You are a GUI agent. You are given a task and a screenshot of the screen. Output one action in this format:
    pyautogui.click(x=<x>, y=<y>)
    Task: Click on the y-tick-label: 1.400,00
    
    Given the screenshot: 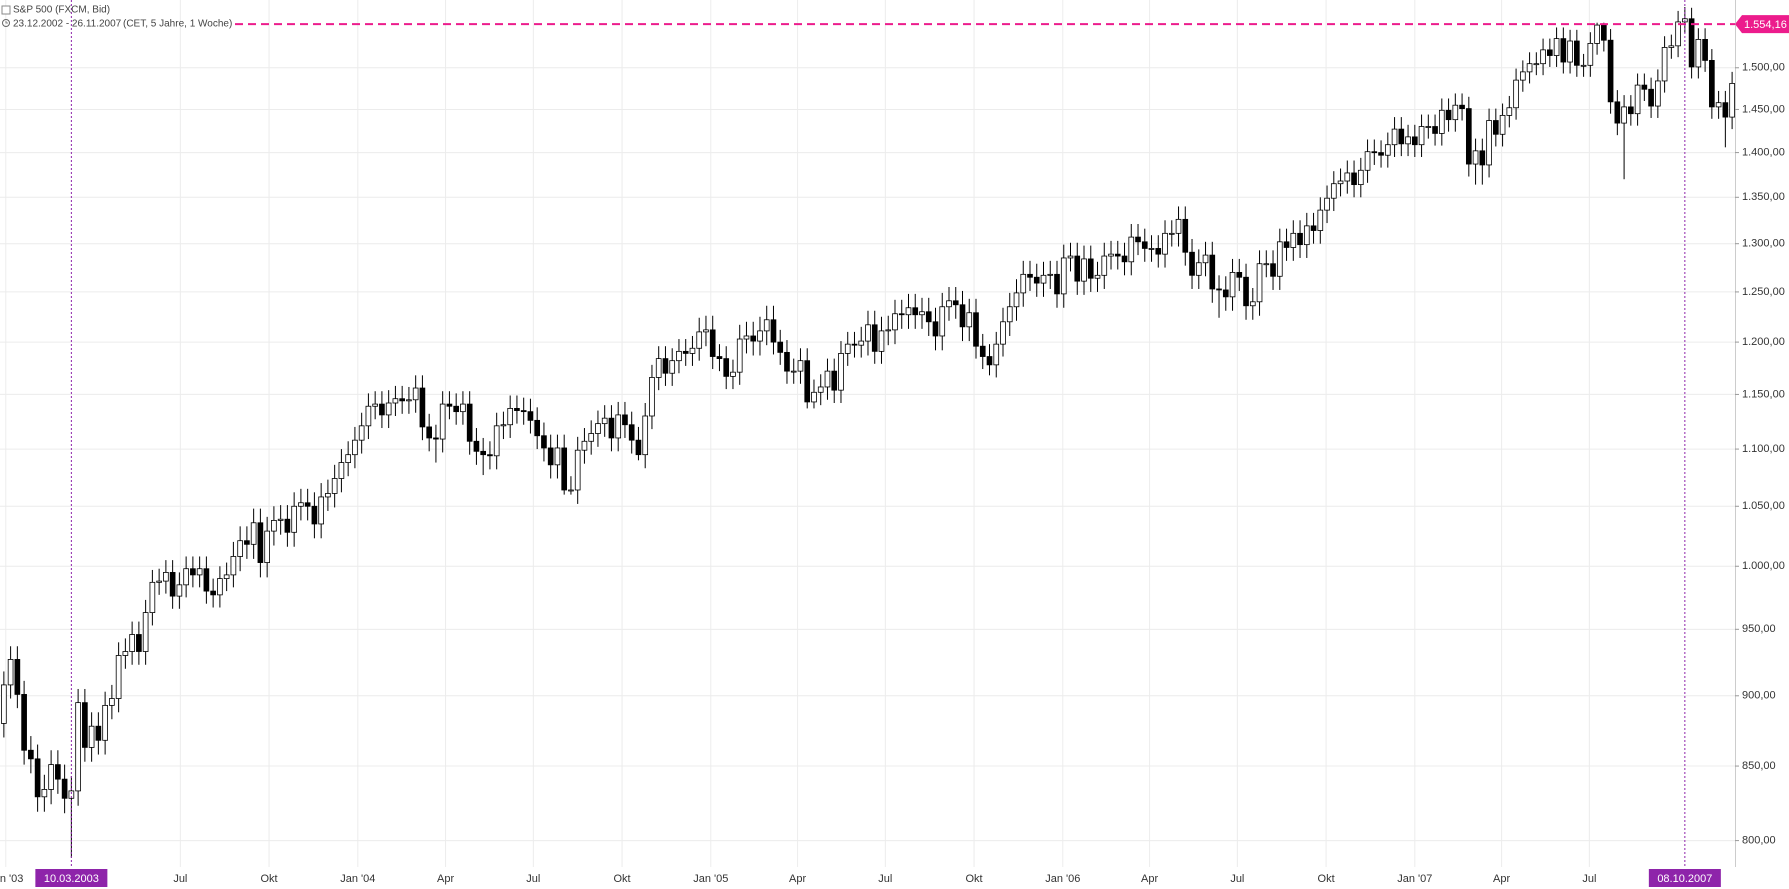 What is the action you would take?
    pyautogui.click(x=1763, y=152)
    